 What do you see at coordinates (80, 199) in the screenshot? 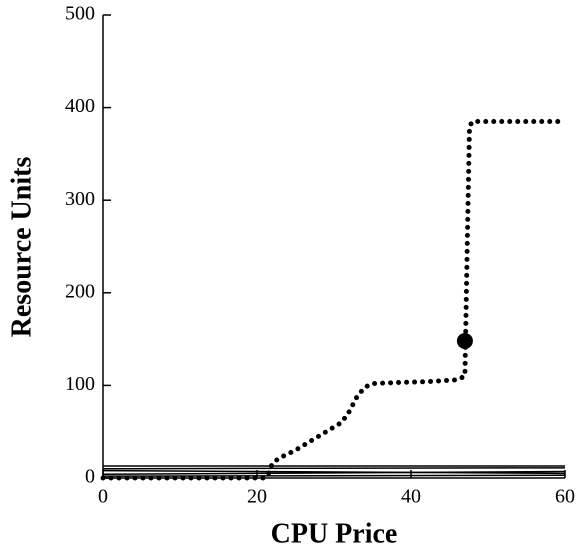
I see `y-tick-label: 300` at bounding box center [80, 199].